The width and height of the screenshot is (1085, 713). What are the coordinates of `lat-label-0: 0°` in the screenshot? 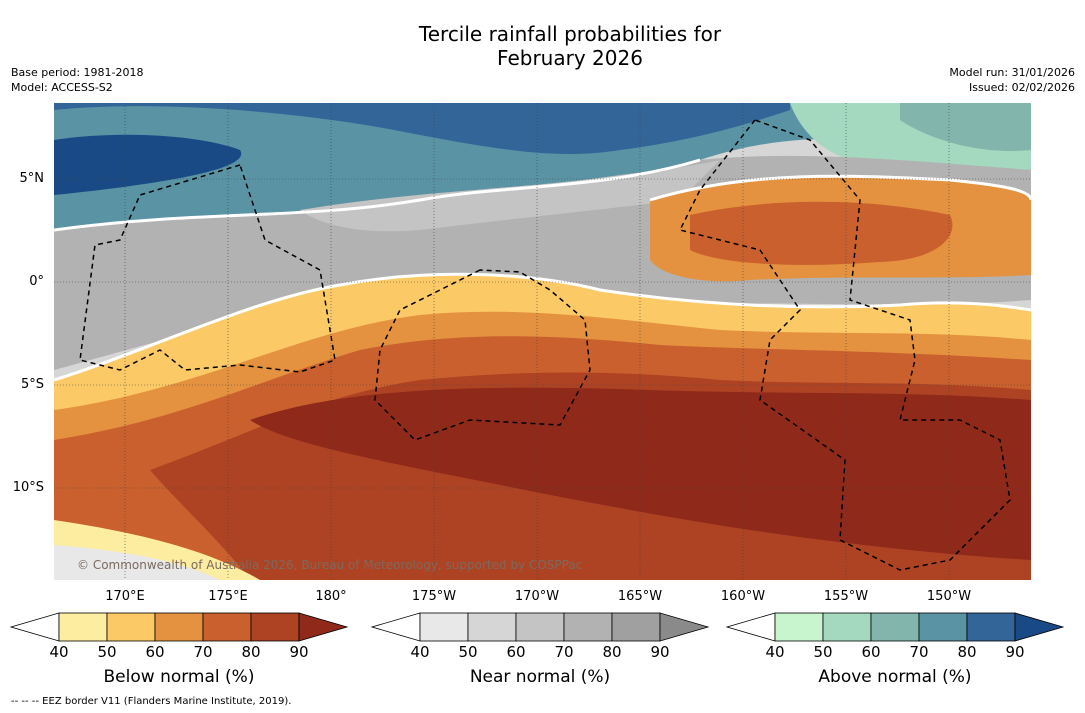 It's located at (36, 281).